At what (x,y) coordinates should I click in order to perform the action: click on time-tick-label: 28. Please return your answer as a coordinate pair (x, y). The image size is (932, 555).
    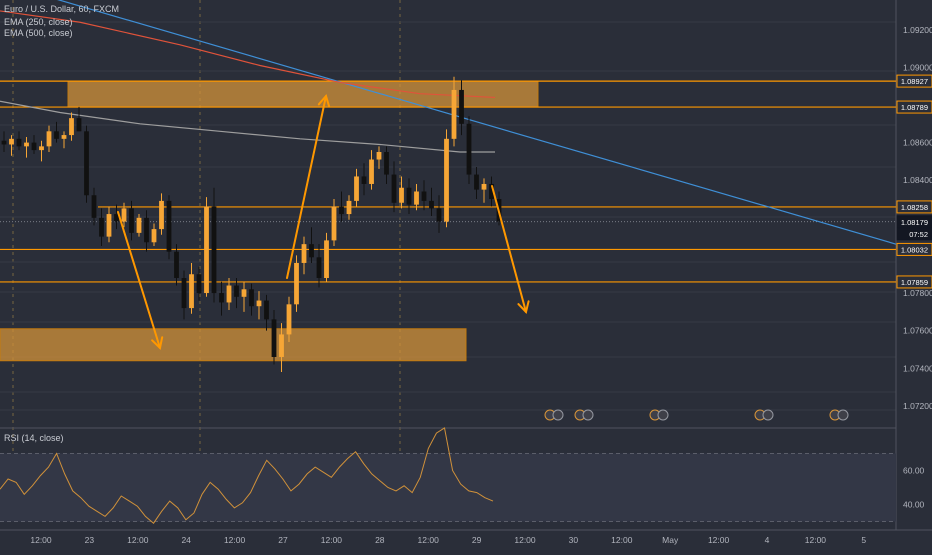
    Looking at the image, I should click on (380, 540).